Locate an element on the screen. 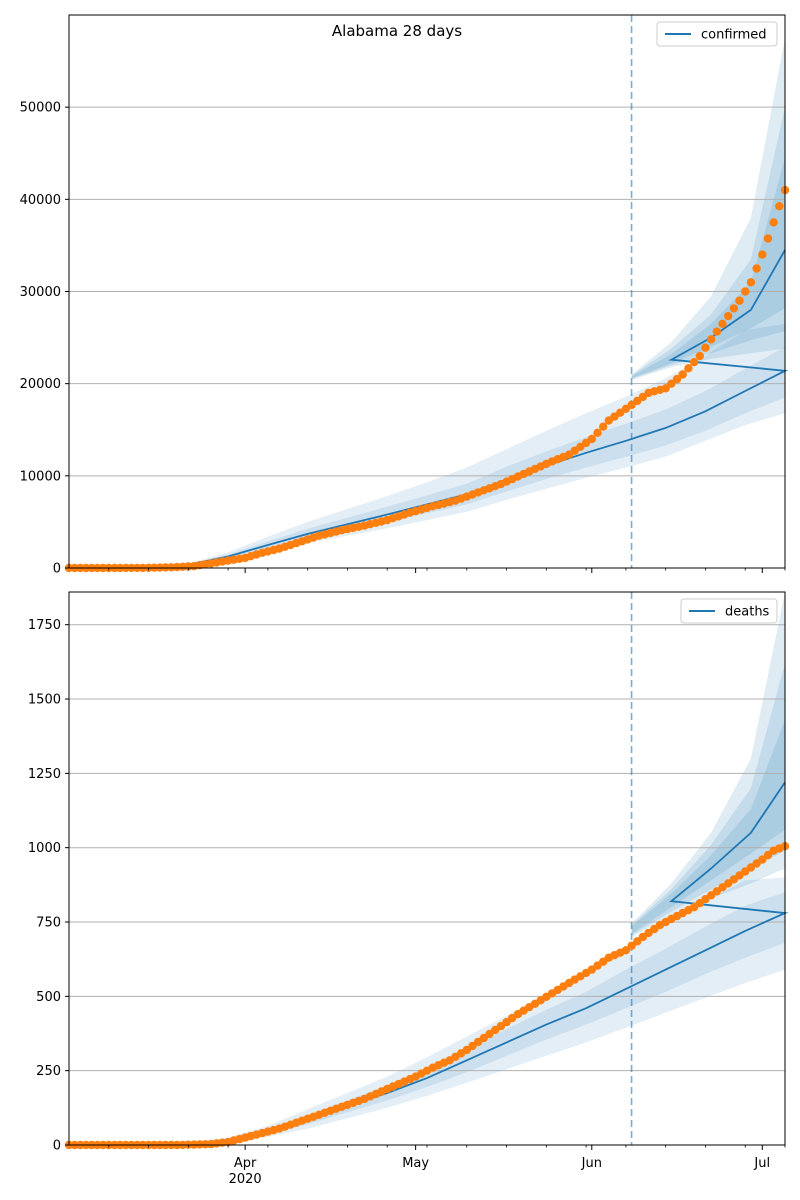 The height and width of the screenshot is (1200, 800). x-axis-tick-labels: Apr 2020 May Jun Jul is located at coordinates (500, 1171).